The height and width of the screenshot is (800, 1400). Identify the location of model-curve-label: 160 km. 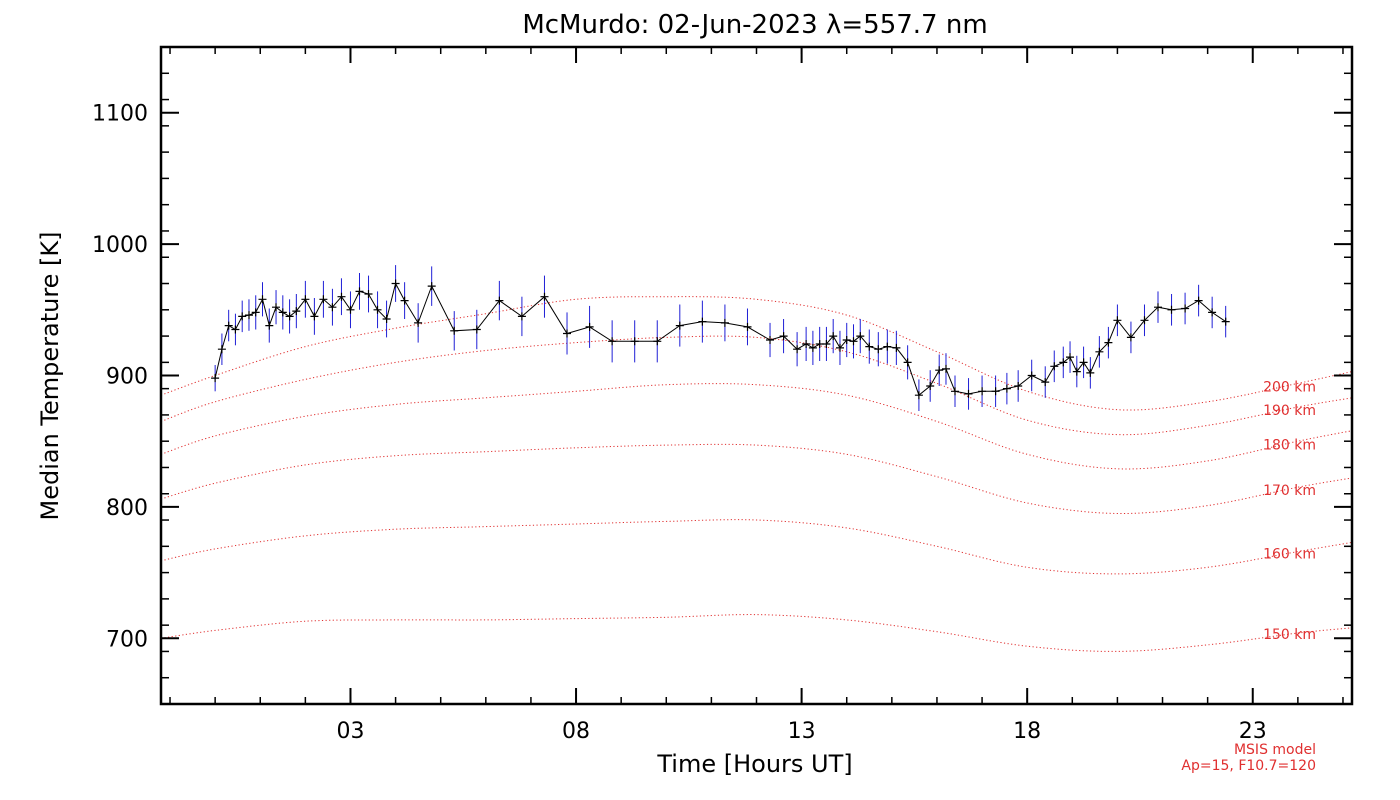
(1289, 555).